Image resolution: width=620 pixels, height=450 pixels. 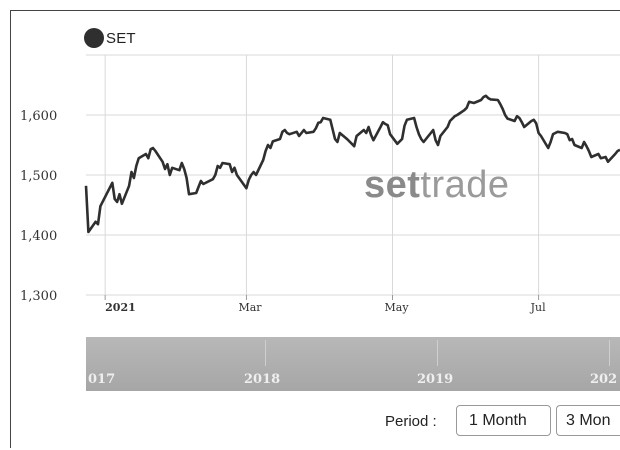 What do you see at coordinates (38, 296) in the screenshot?
I see `y-tick-label: 1,300` at bounding box center [38, 296].